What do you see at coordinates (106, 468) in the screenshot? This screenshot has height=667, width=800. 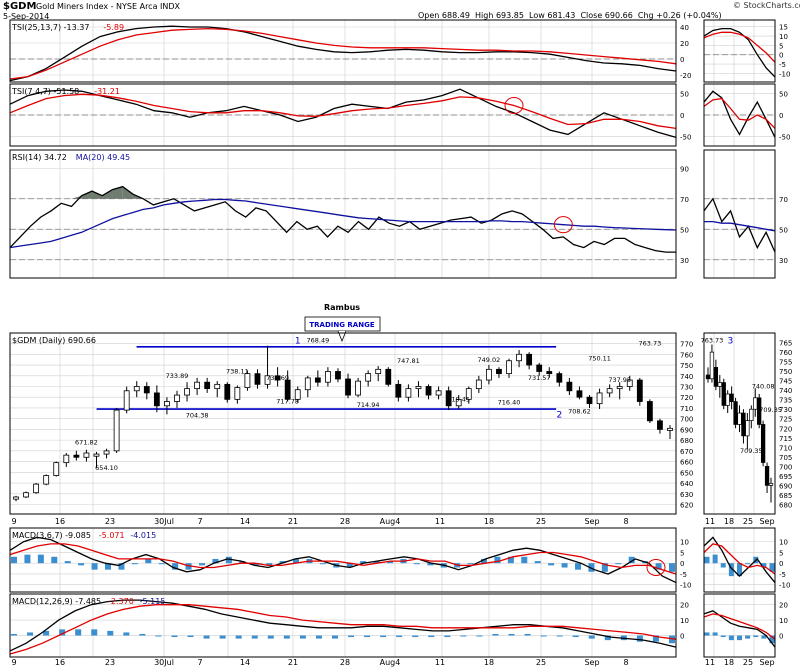 I see `price-label-0: 654.10` at bounding box center [106, 468].